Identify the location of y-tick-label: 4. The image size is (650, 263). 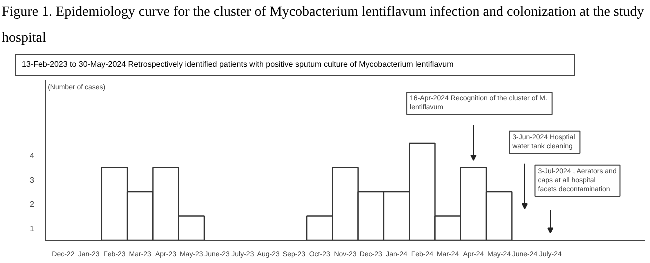
(33, 156).